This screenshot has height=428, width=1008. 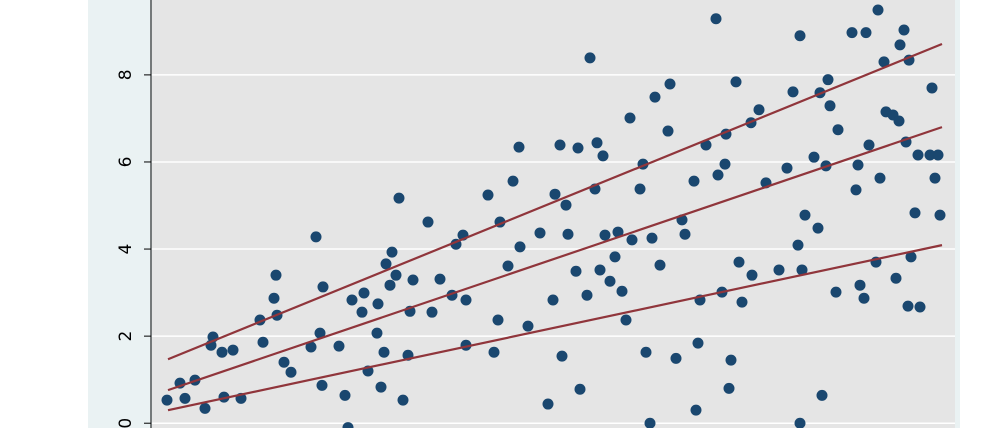 I want to click on y-tick-label: 4, so click(x=126, y=249).